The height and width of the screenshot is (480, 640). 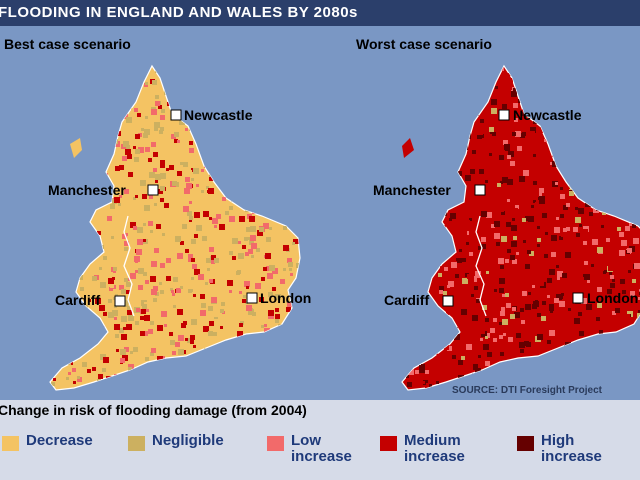 What do you see at coordinates (179, 12) in the screenshot?
I see `map-title: FLOODING IN ENGLAND AND WALES BY 2080s` at bounding box center [179, 12].